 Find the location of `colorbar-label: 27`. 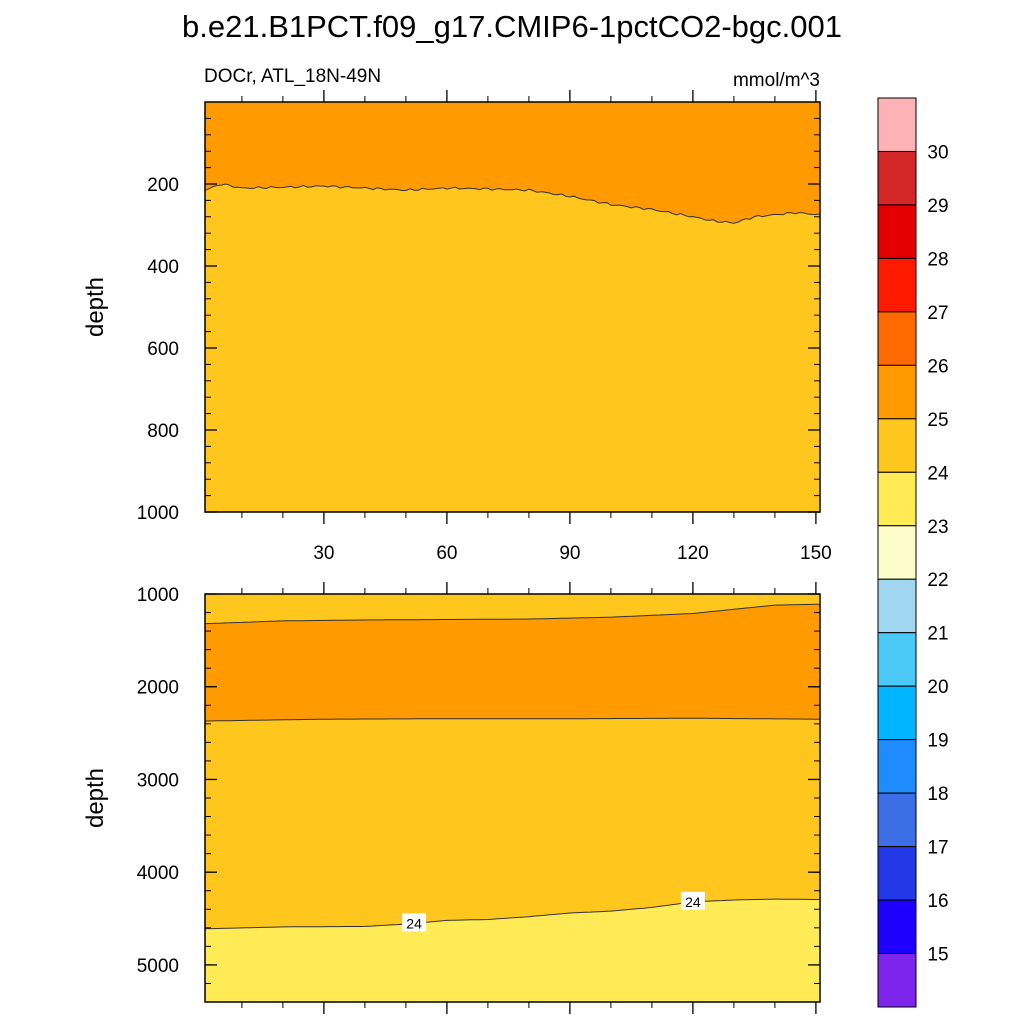

colorbar-label: 27 is located at coordinates (937, 313).